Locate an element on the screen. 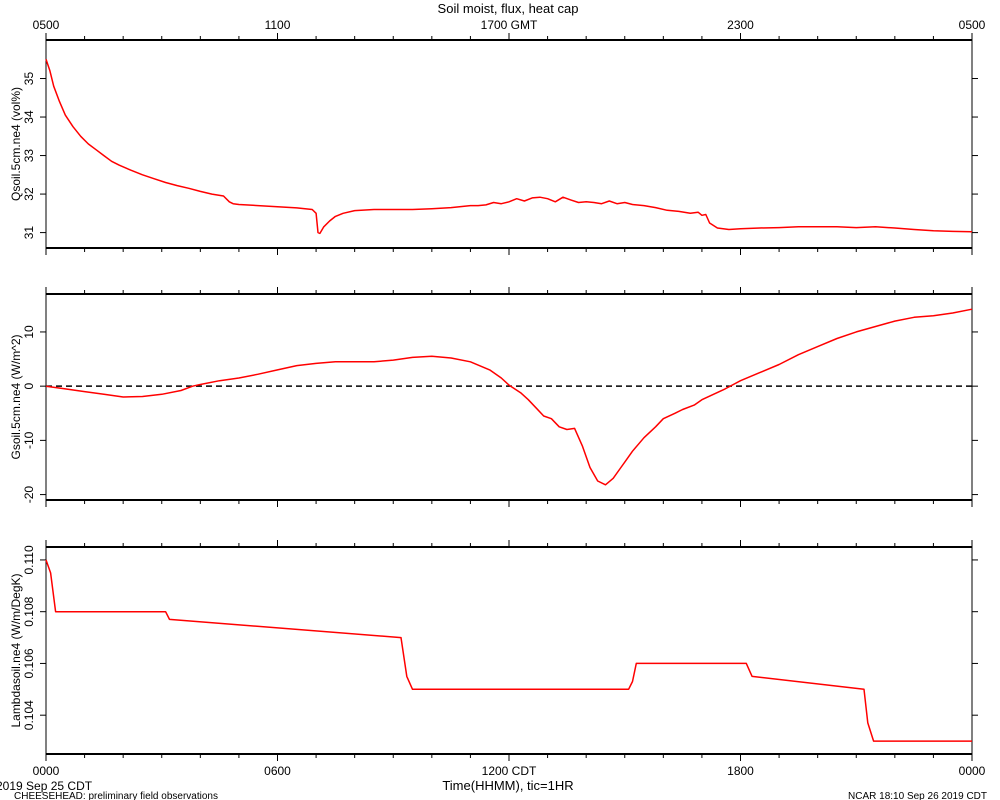 Image resolution: width=1000 pixels, height=800 pixels. y-tick-label: -20 is located at coordinates (29, 495).